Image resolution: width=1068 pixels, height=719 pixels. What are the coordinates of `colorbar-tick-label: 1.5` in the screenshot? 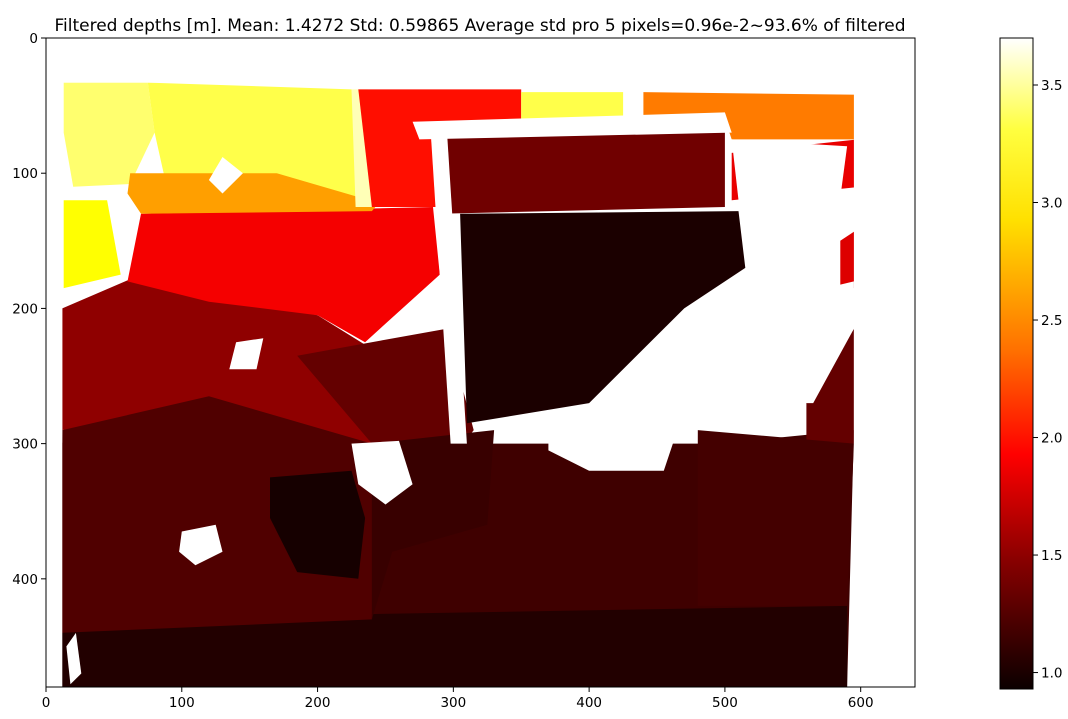 It's located at (1051, 556).